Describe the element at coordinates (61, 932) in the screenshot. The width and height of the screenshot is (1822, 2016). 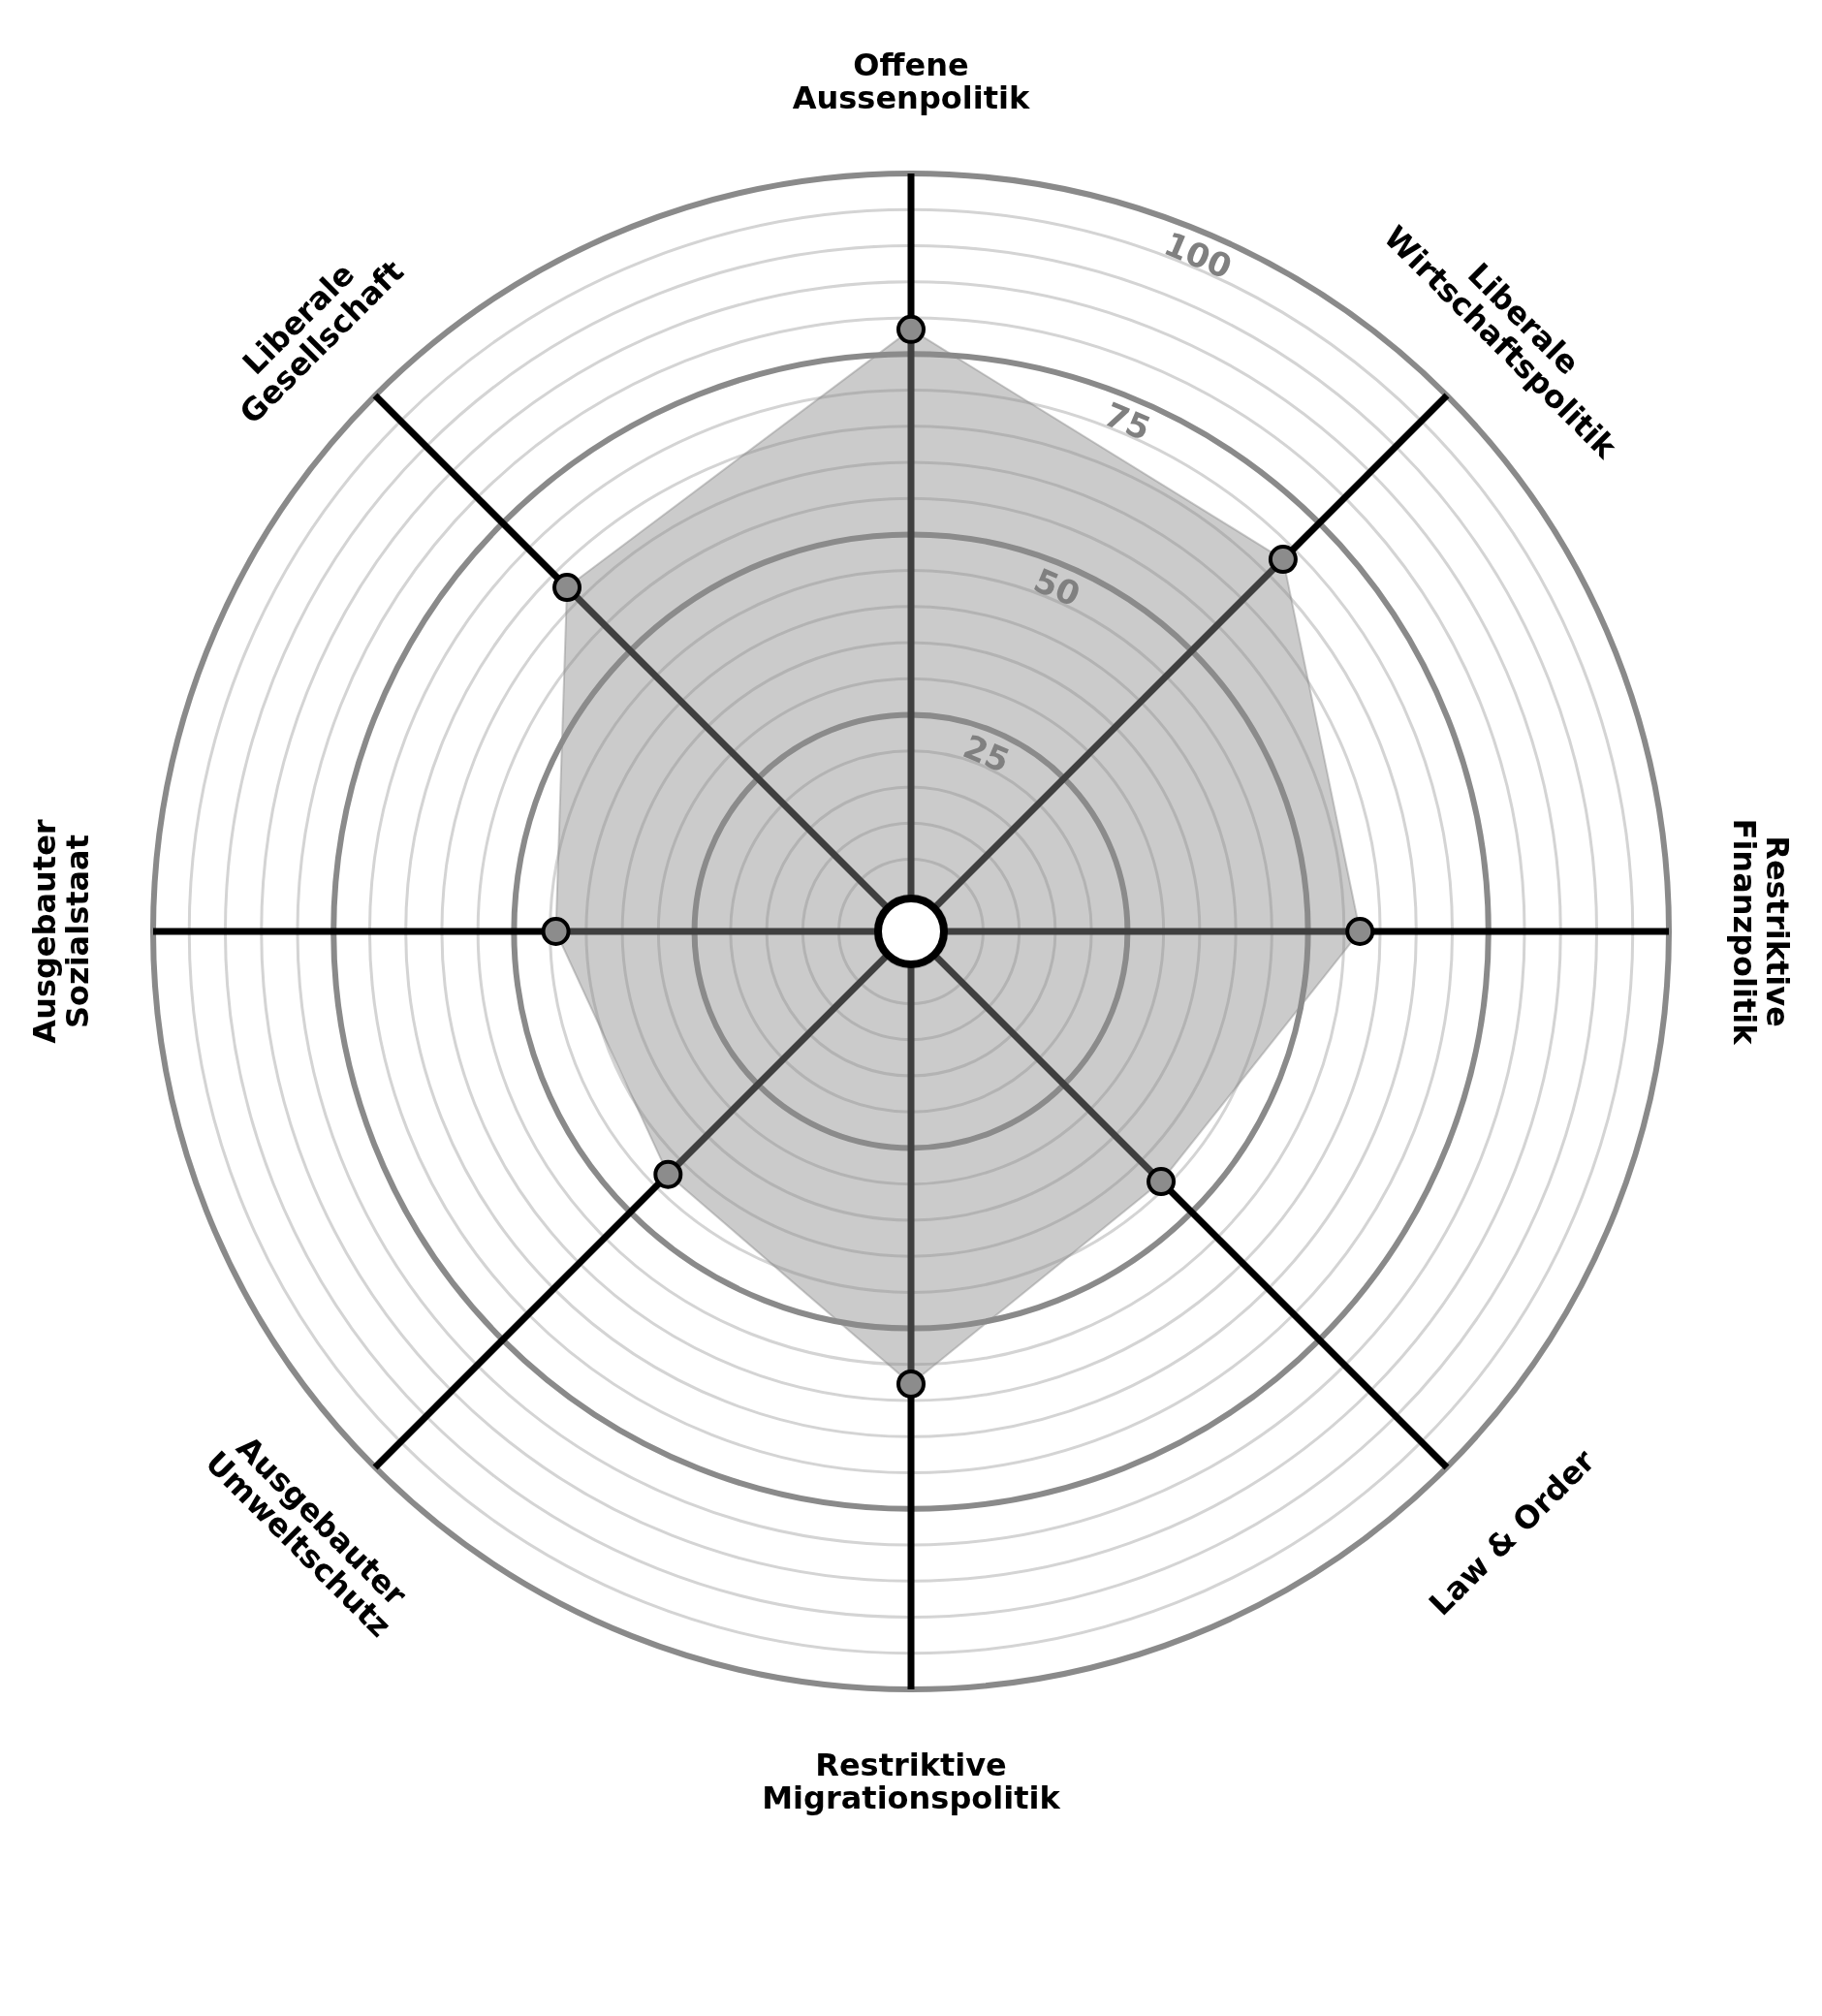
I see `spoke-label: Ausgebauter Sozialstaat` at that location.